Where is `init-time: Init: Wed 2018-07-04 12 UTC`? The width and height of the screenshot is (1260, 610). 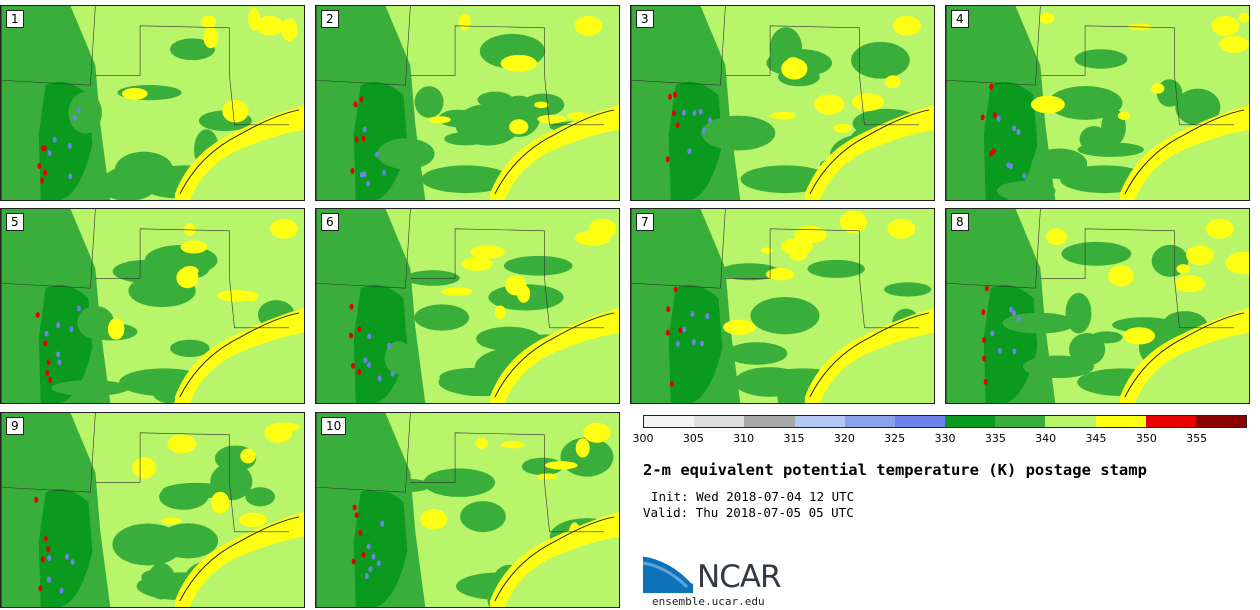 init-time: Init: Wed 2018-07-04 12 UTC is located at coordinates (753, 496).